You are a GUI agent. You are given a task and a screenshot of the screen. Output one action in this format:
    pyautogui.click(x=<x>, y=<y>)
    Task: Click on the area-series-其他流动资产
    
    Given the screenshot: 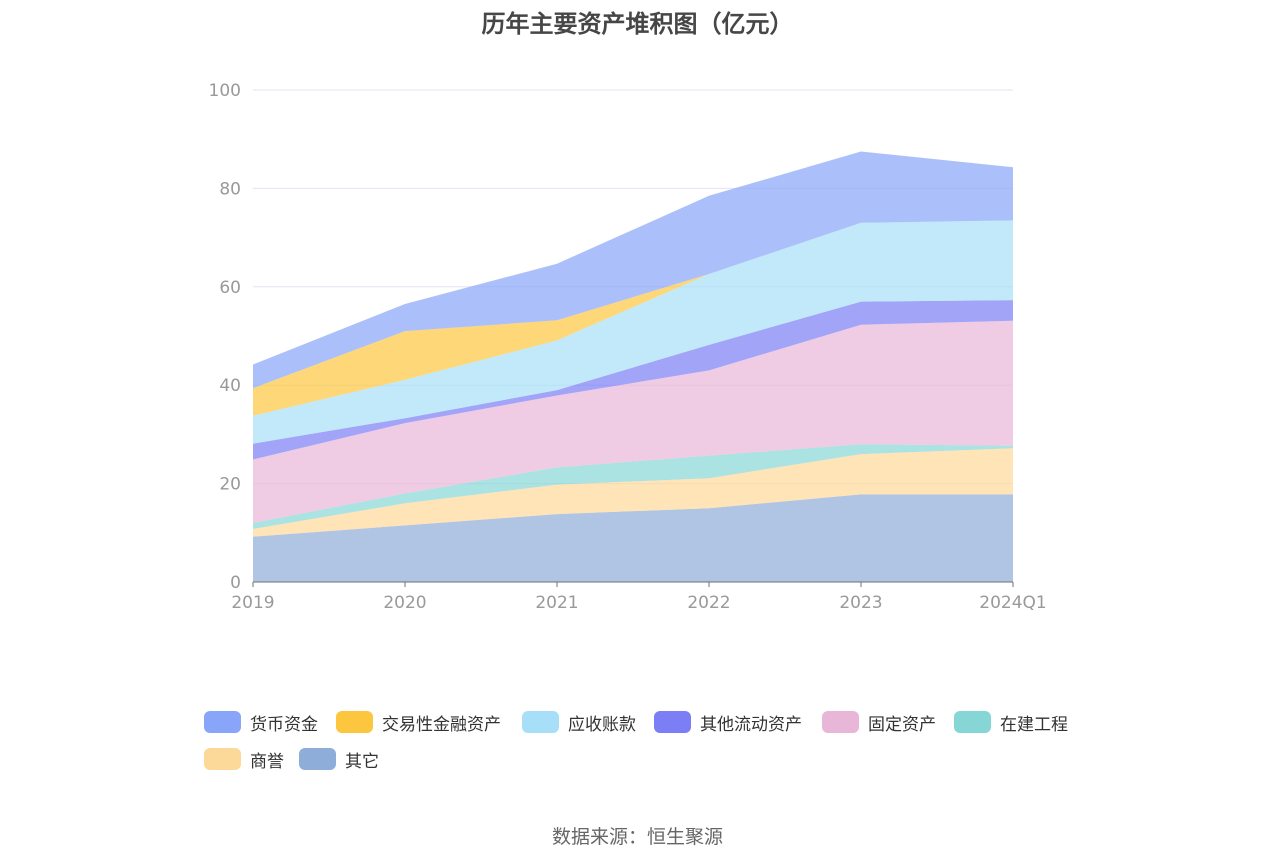 What is the action you would take?
    pyautogui.click(x=633, y=380)
    